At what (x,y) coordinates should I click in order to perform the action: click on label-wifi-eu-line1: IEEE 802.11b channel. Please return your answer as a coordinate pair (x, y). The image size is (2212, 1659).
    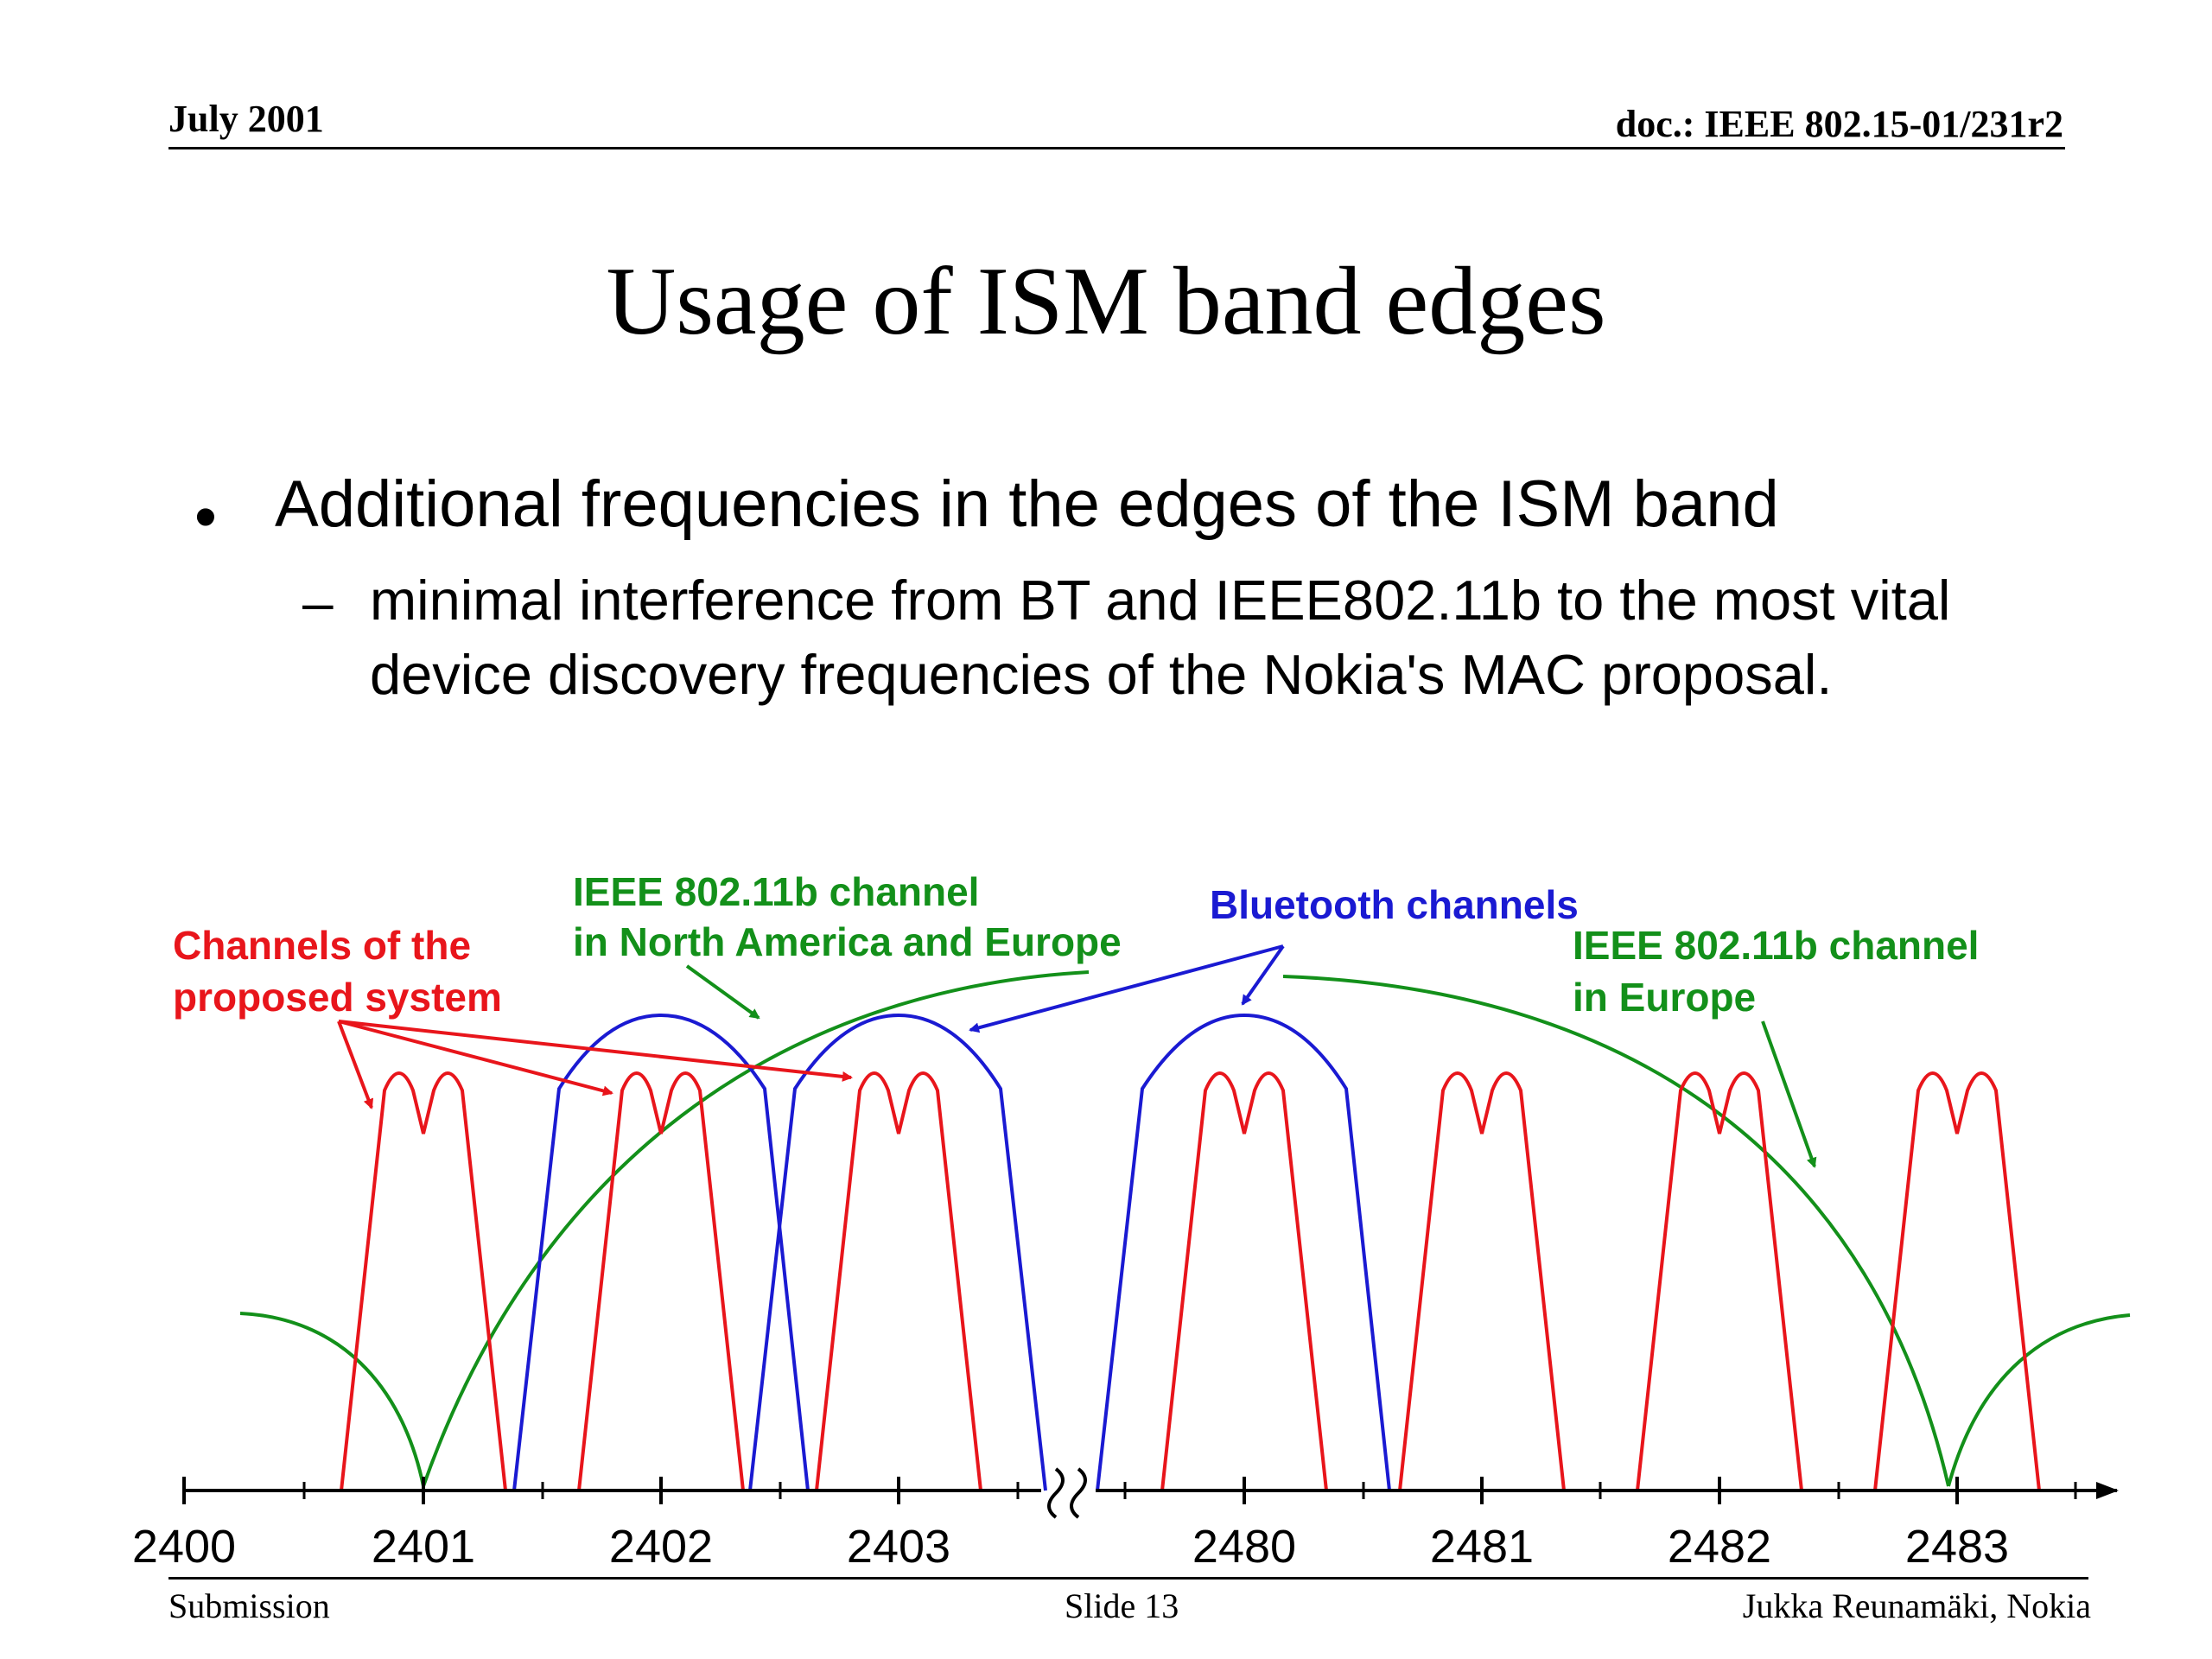
    Looking at the image, I should click on (1776, 945).